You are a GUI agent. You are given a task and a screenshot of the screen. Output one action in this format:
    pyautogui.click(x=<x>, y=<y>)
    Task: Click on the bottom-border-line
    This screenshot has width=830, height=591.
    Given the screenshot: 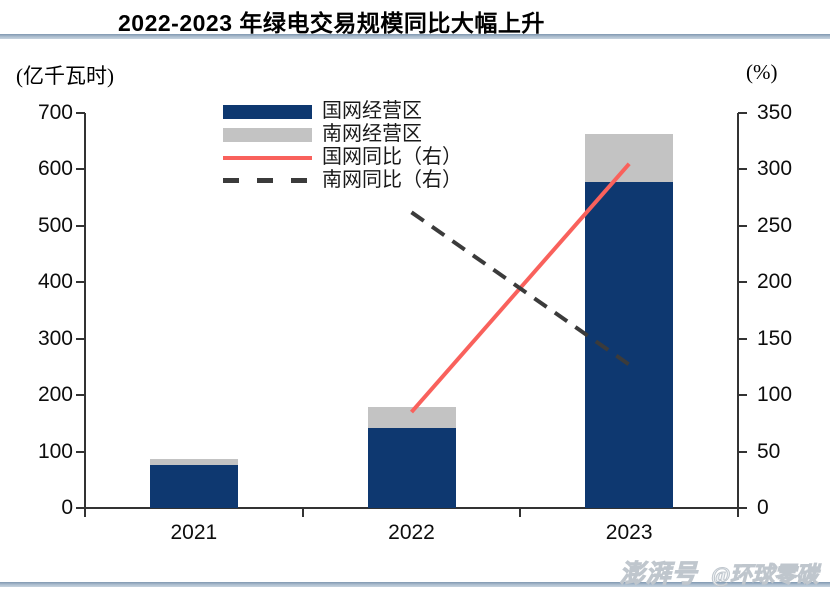 What is the action you would take?
    pyautogui.click(x=415, y=584)
    